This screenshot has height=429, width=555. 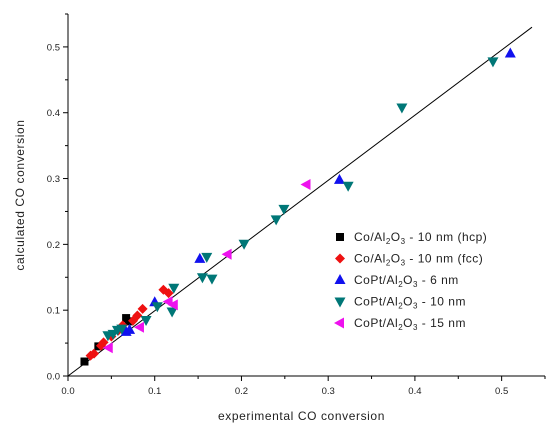 I want to click on y-tick-label: 0.2, so click(x=53, y=245).